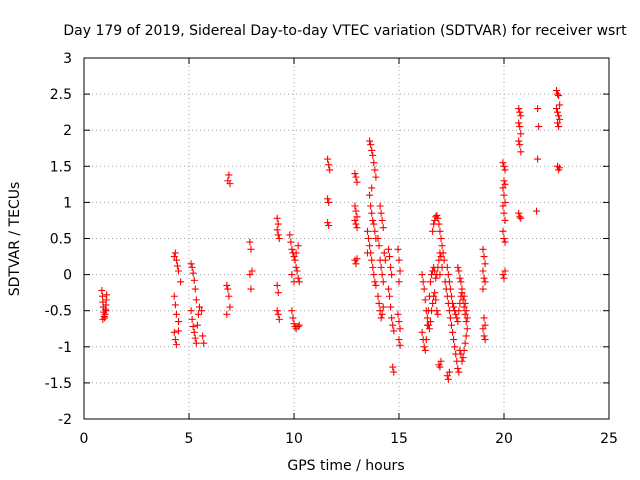  What do you see at coordinates (67, 59) in the screenshot?
I see `y-tick-label: 3` at bounding box center [67, 59].